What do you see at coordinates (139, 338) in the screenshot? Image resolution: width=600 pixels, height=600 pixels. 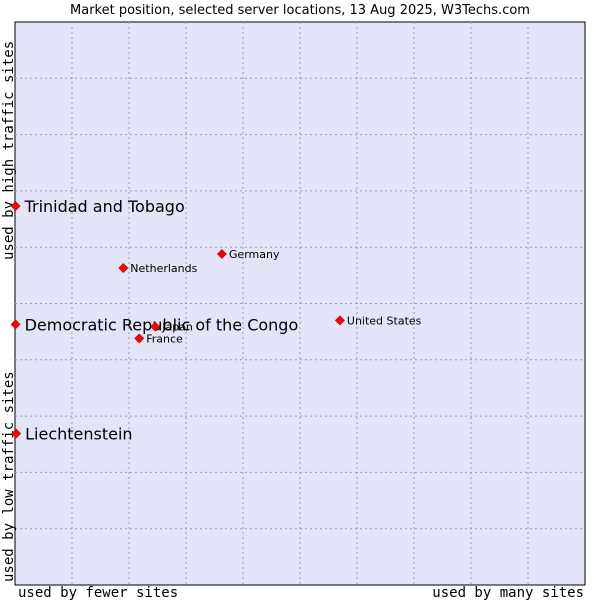 I see `data-point-marker-france` at bounding box center [139, 338].